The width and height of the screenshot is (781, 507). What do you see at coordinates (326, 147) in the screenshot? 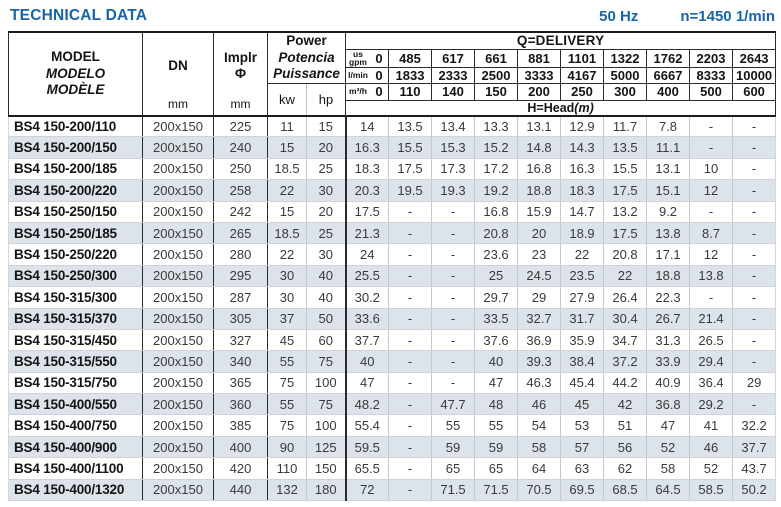
I see `power-hp-cell: 20` at bounding box center [326, 147].